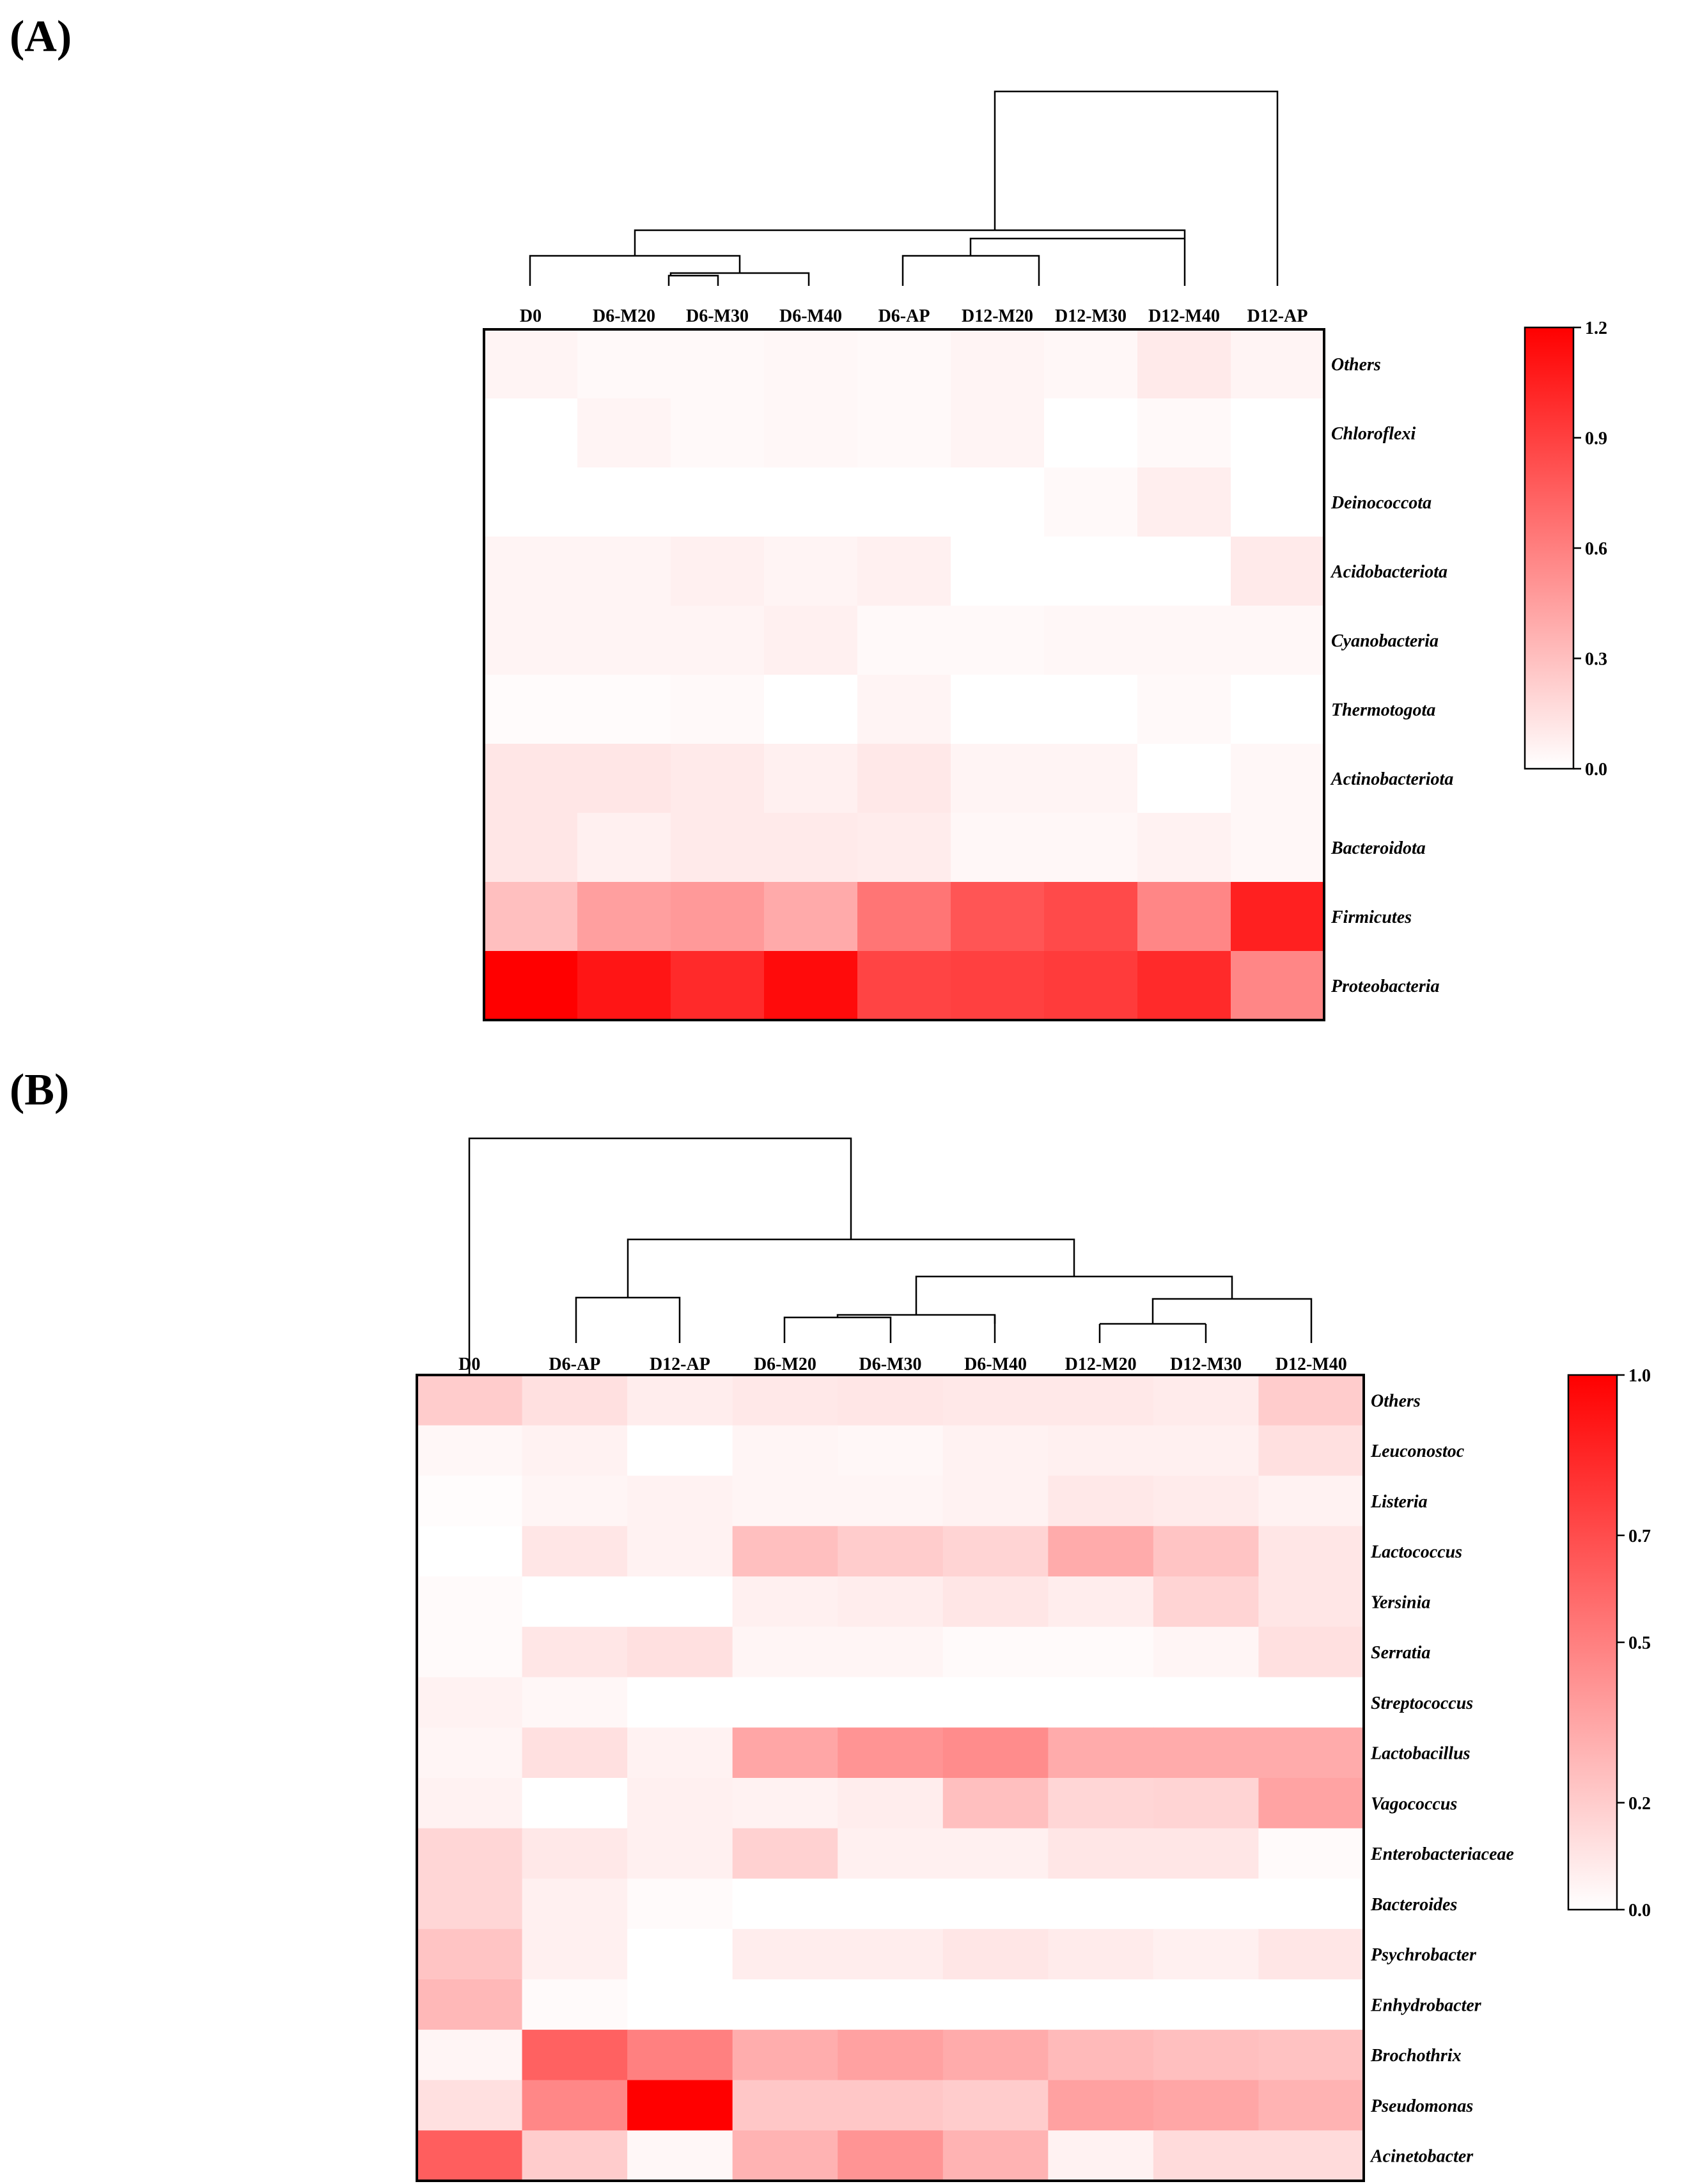  Describe the element at coordinates (995, 2155) in the screenshot. I see `heatmap-cell-acinetobacter-d6-m40` at that location.